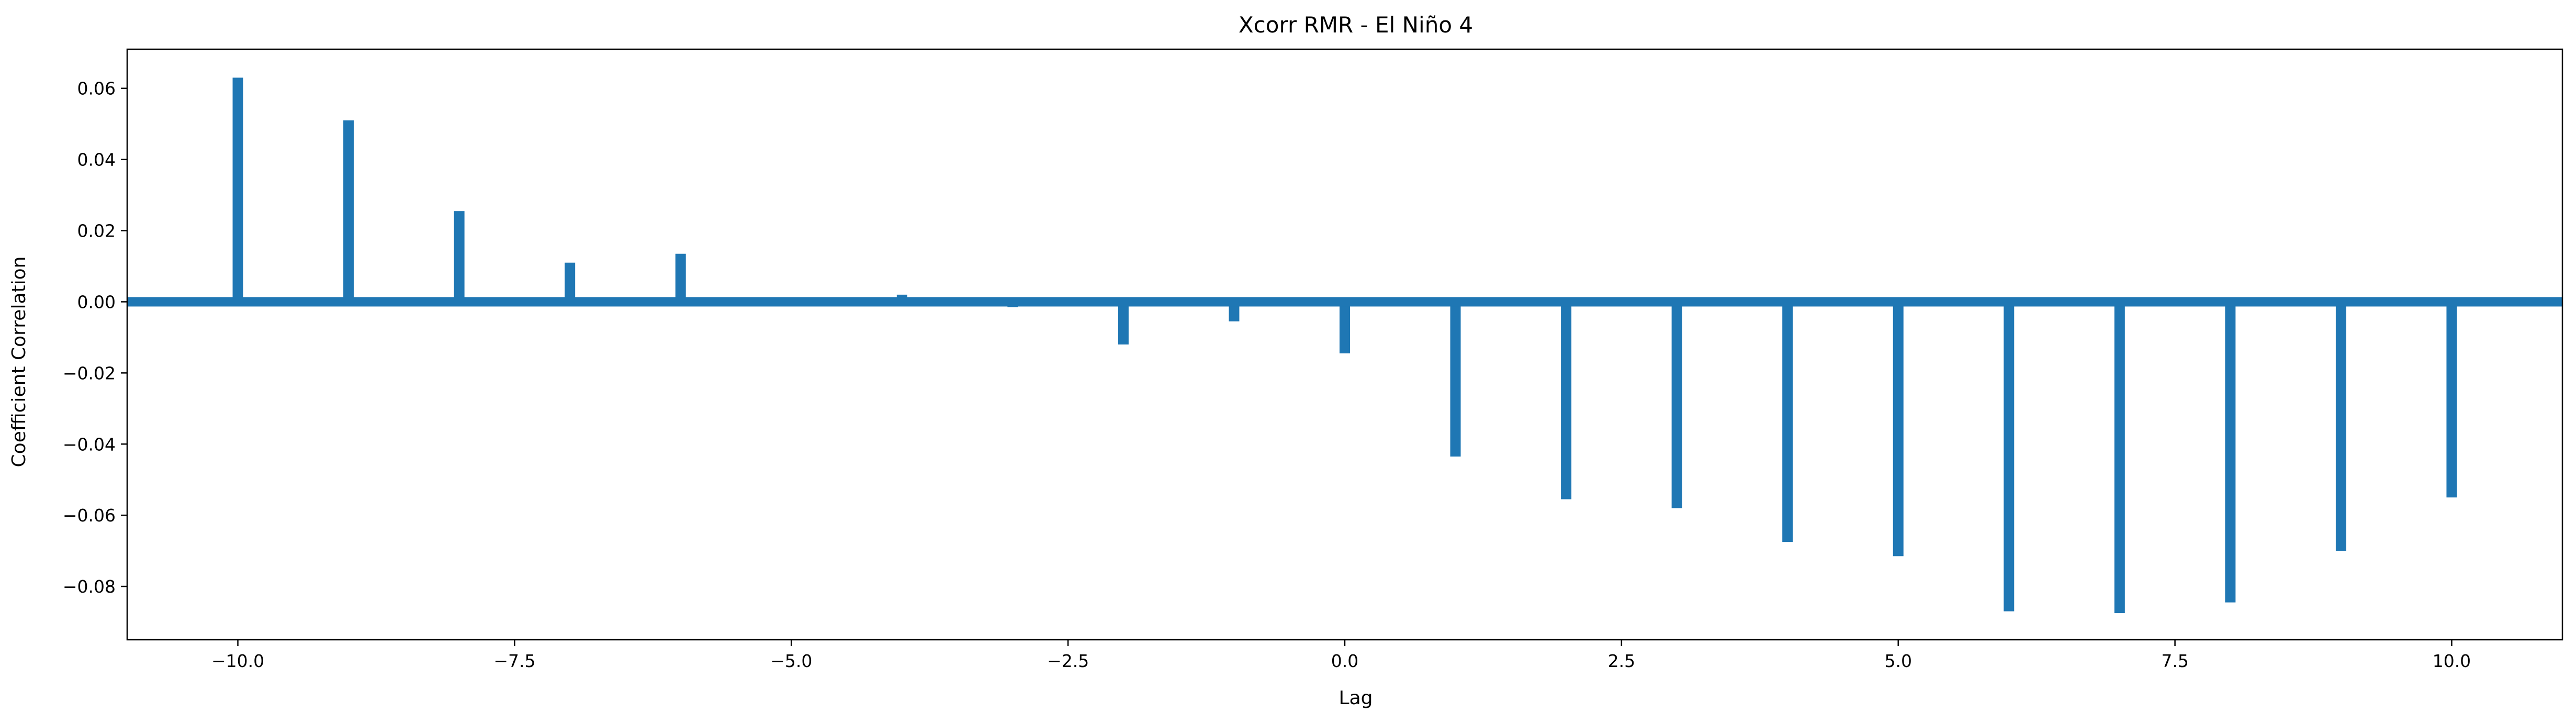 The height and width of the screenshot is (723, 2576). Describe the element at coordinates (96, 89) in the screenshot. I see `y-tick-label: 0.06` at that location.